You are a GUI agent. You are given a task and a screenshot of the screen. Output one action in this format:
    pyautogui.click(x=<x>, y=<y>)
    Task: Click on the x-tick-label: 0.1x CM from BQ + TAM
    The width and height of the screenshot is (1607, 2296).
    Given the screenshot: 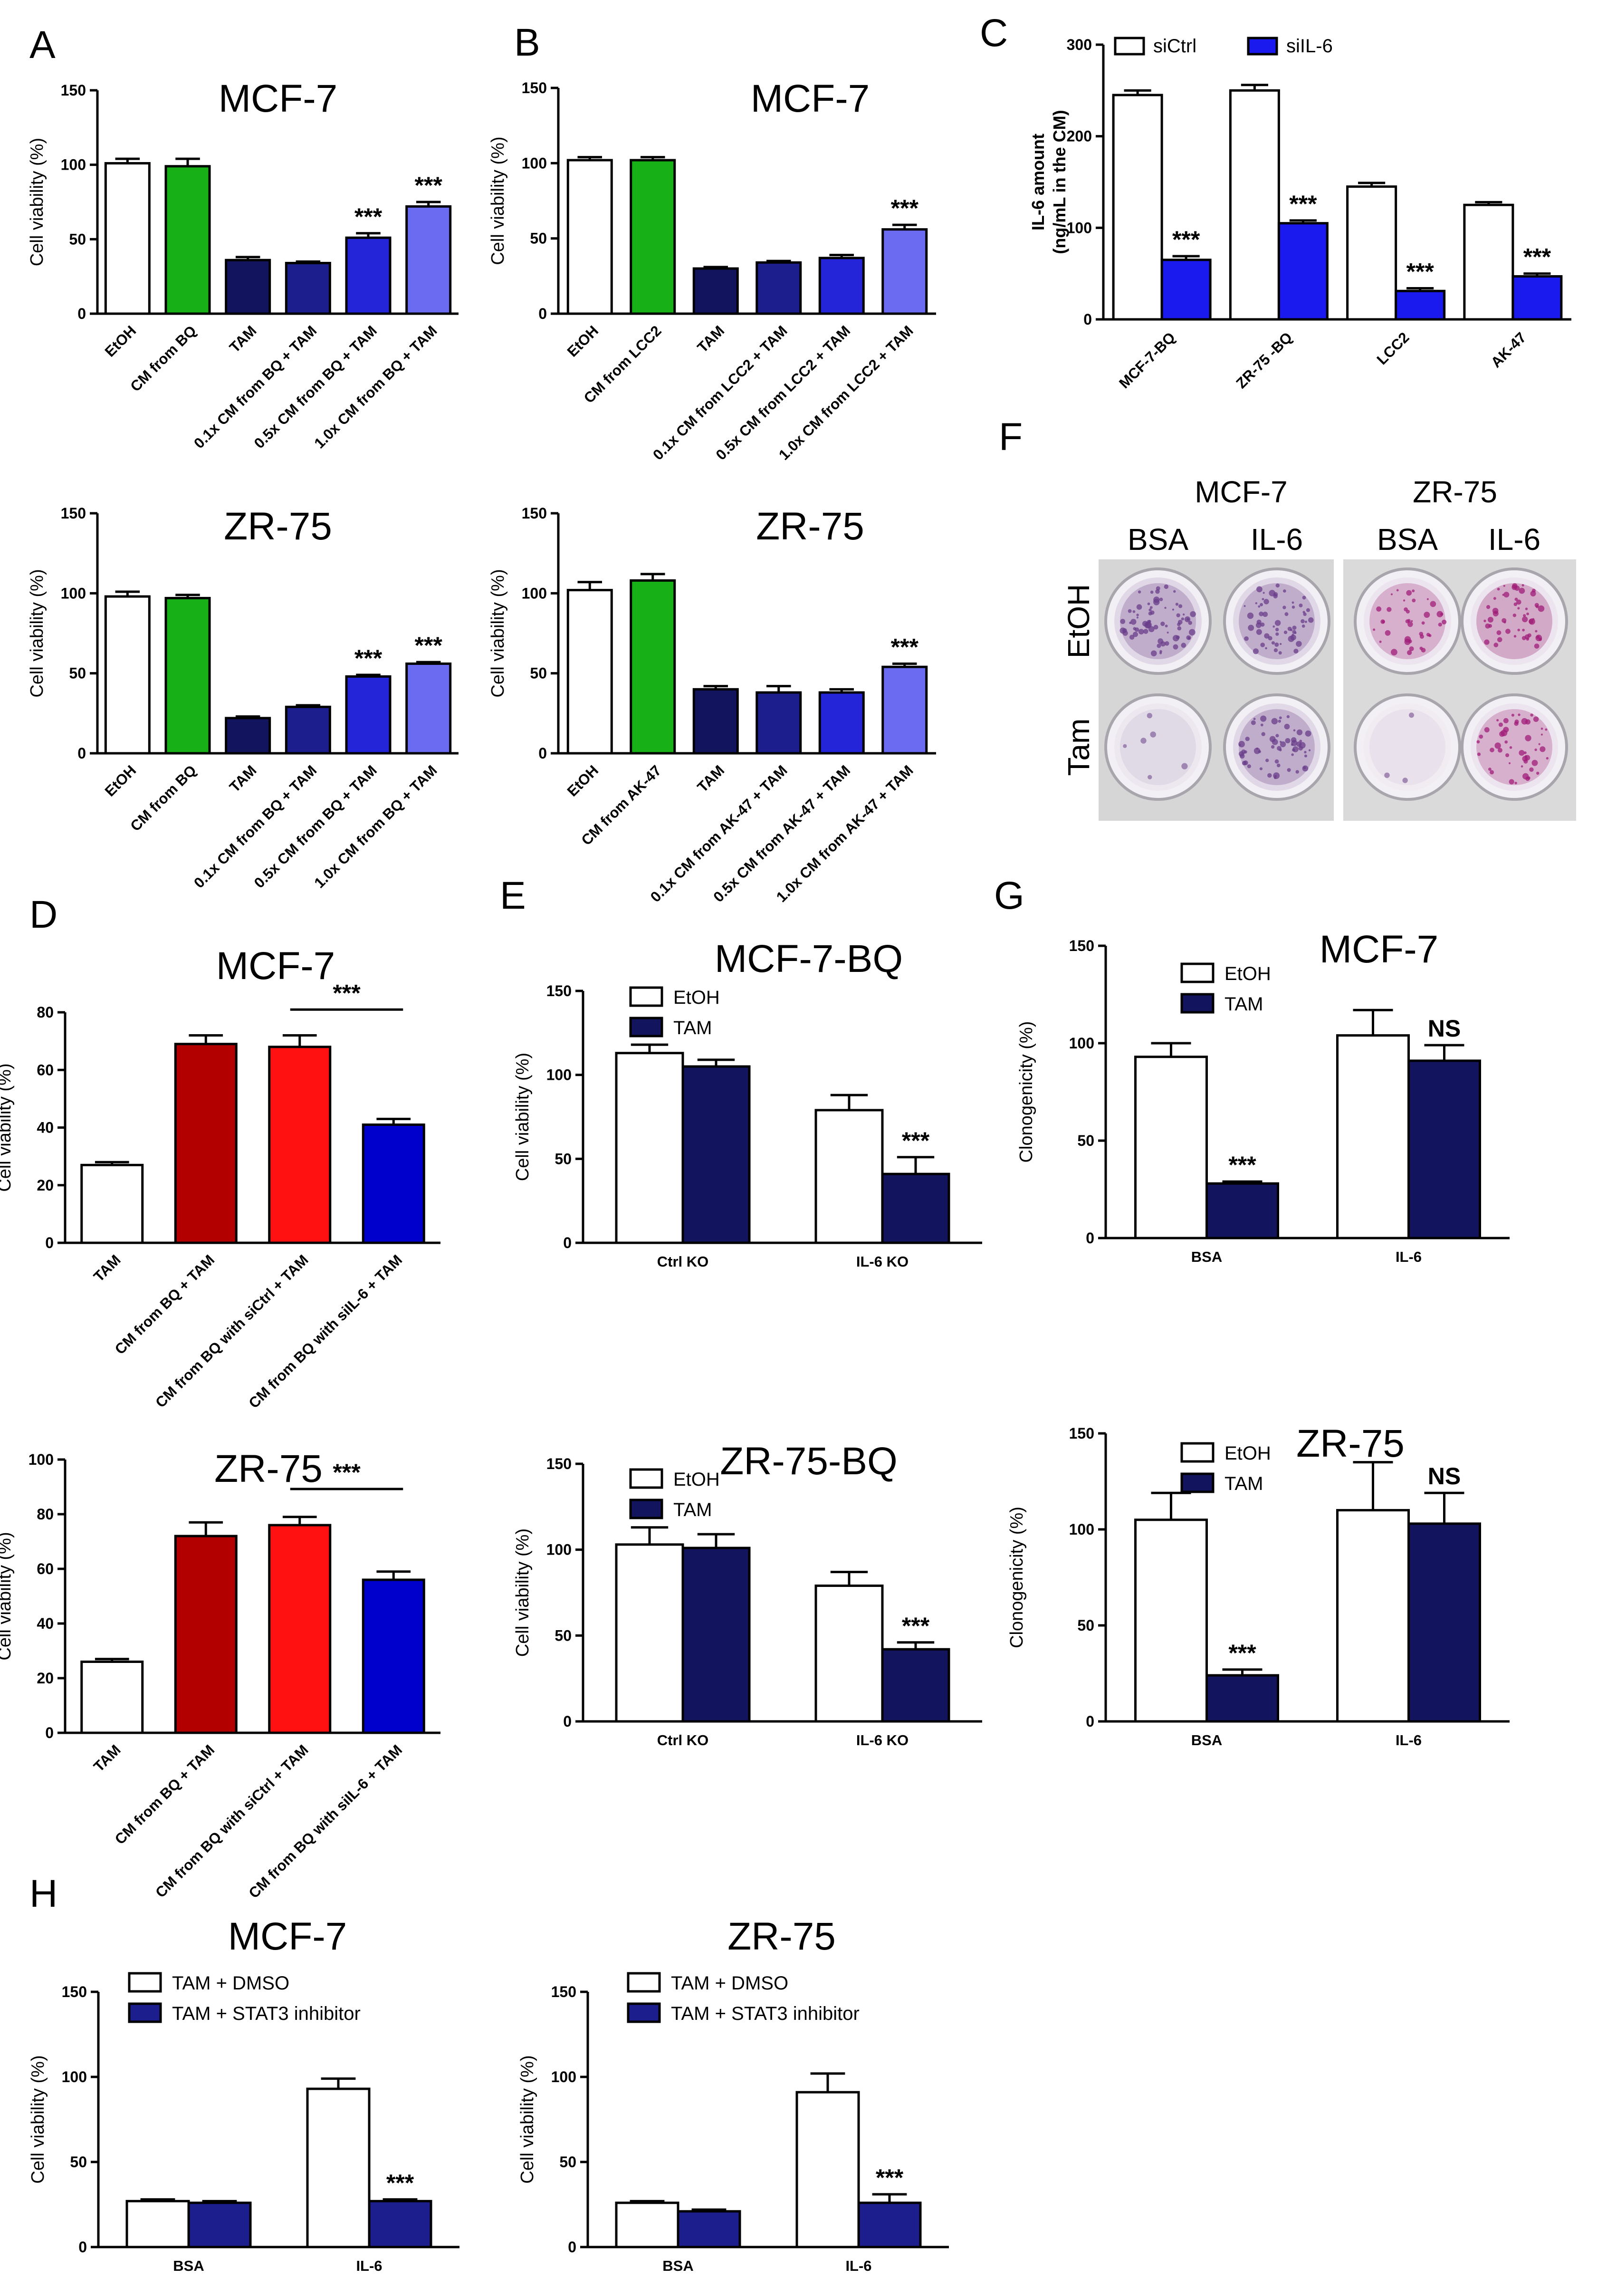 What is the action you would take?
    pyautogui.click(x=256, y=387)
    